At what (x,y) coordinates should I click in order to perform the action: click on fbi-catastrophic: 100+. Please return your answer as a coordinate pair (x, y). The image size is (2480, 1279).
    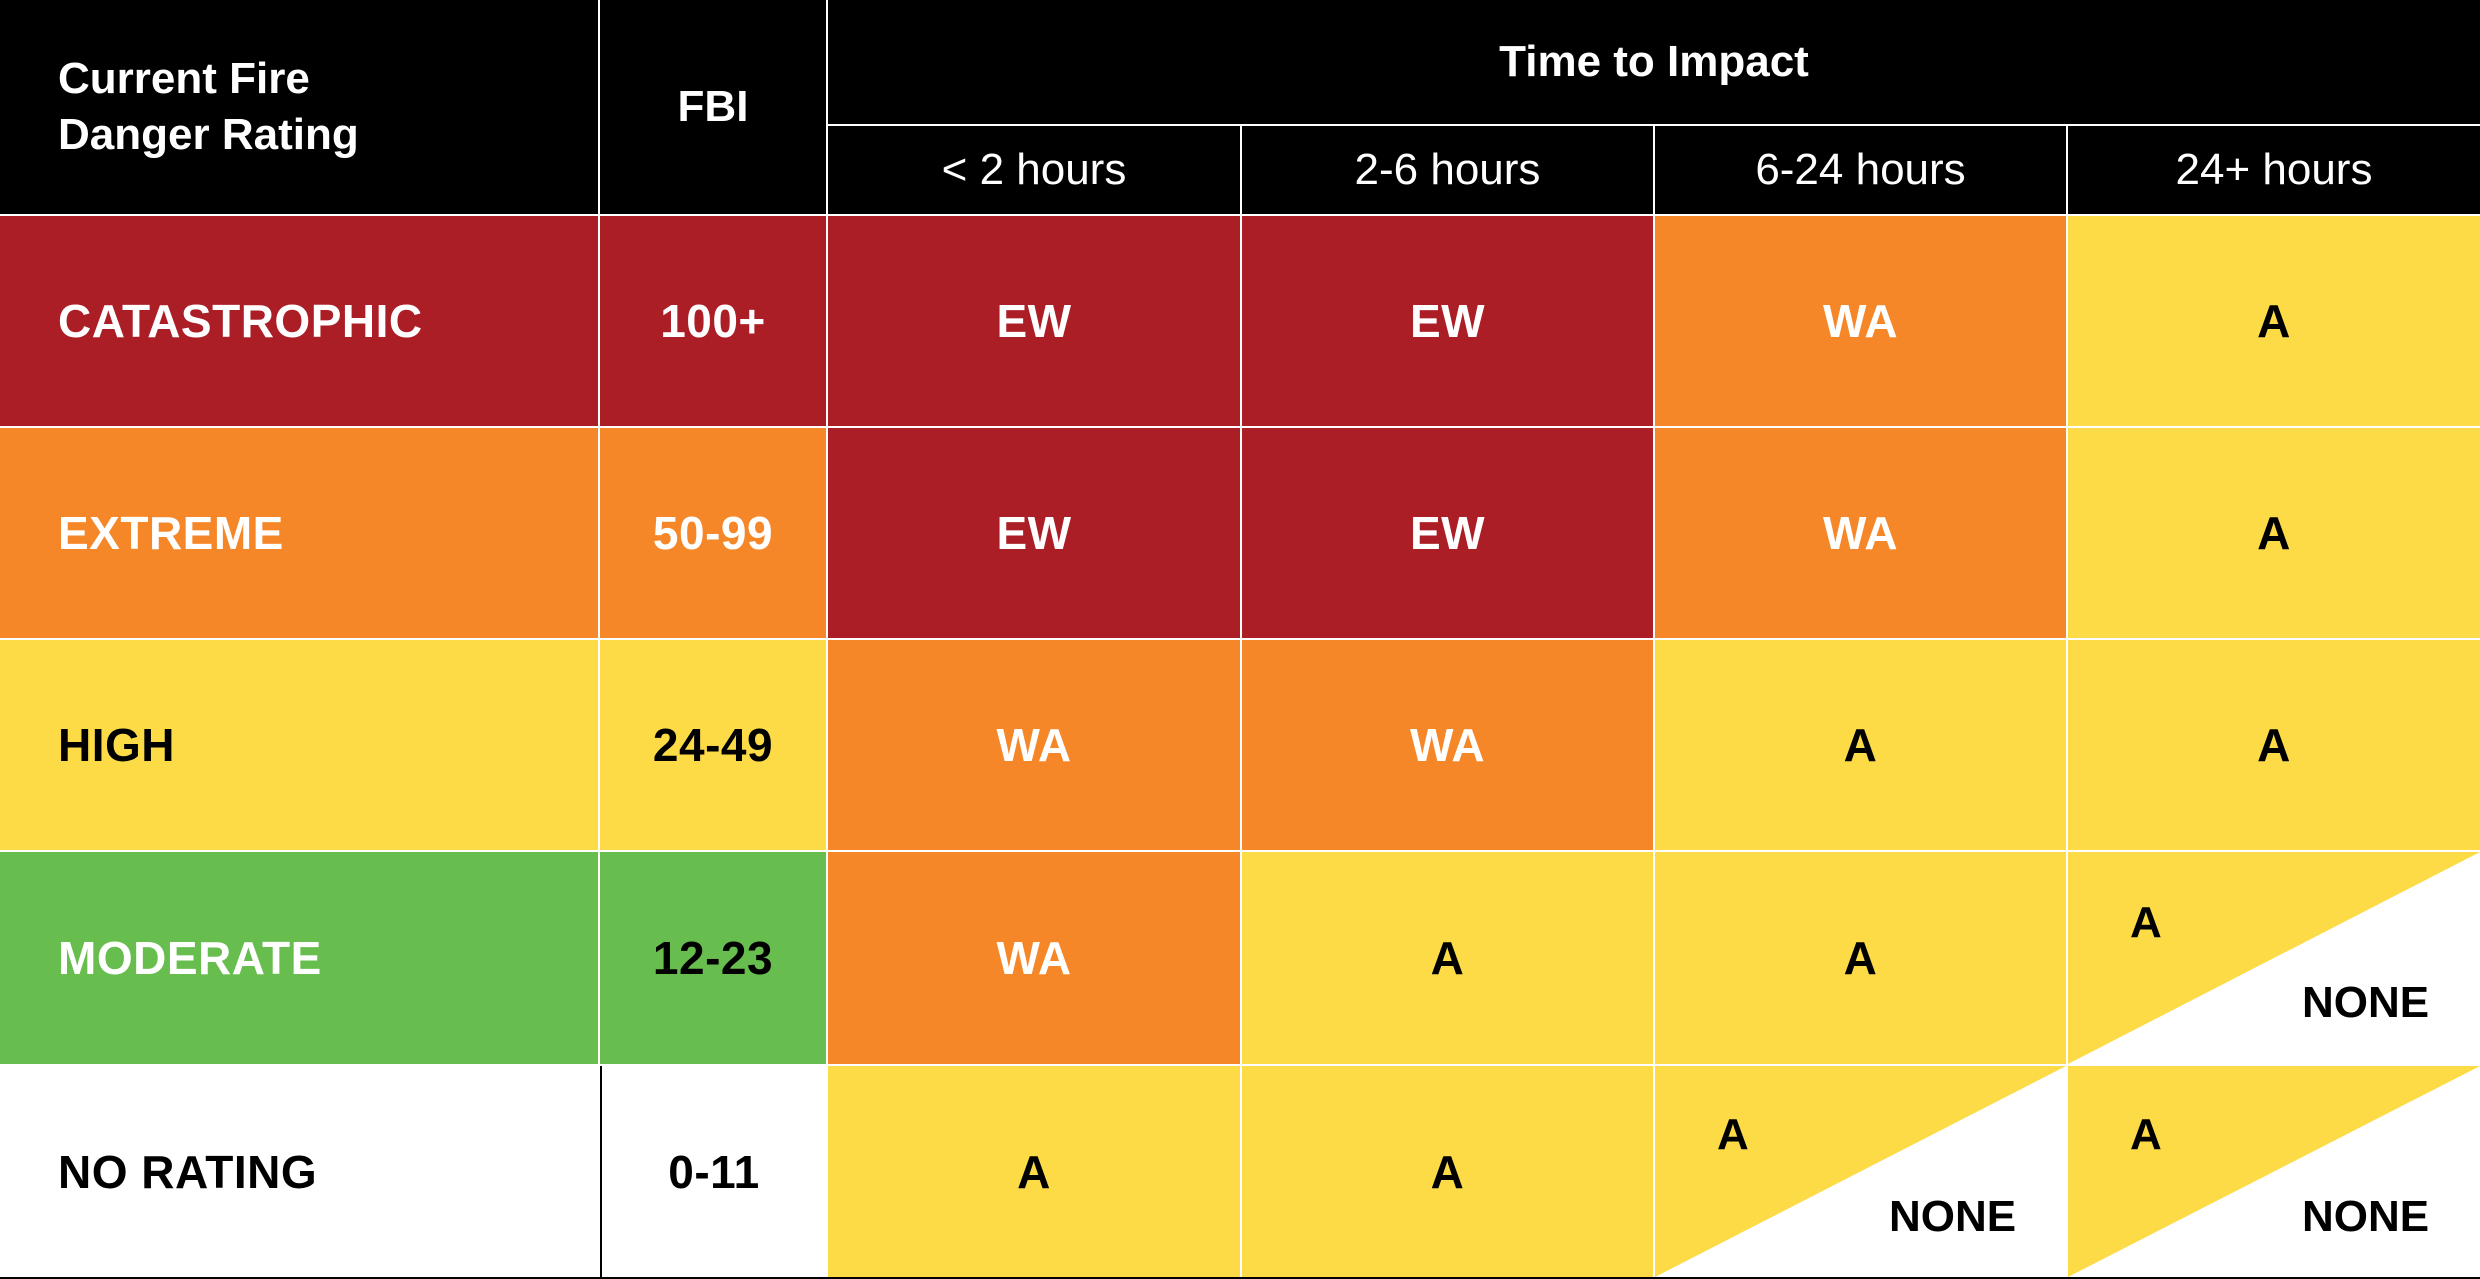
    Looking at the image, I should click on (713, 321).